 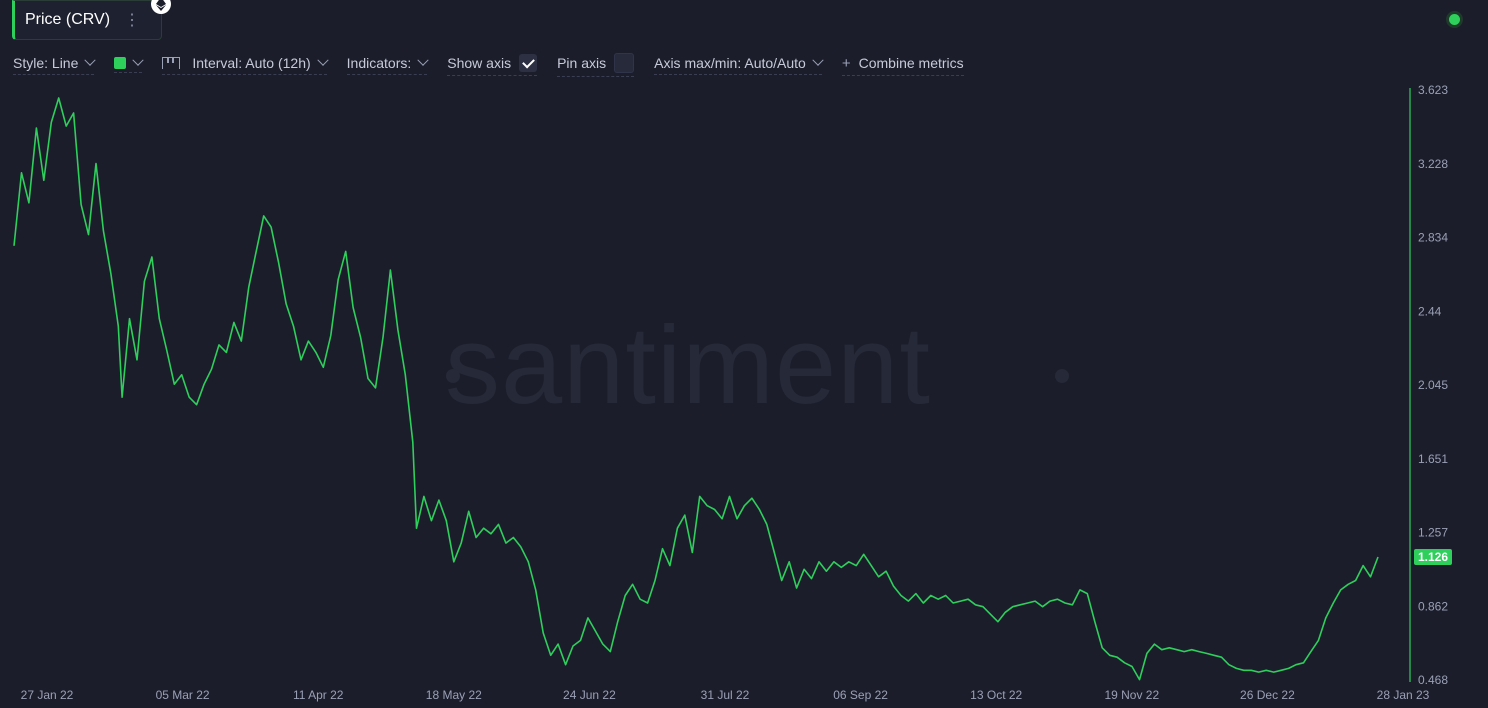 I want to click on y-tick-label: 2.44, so click(x=1430, y=311).